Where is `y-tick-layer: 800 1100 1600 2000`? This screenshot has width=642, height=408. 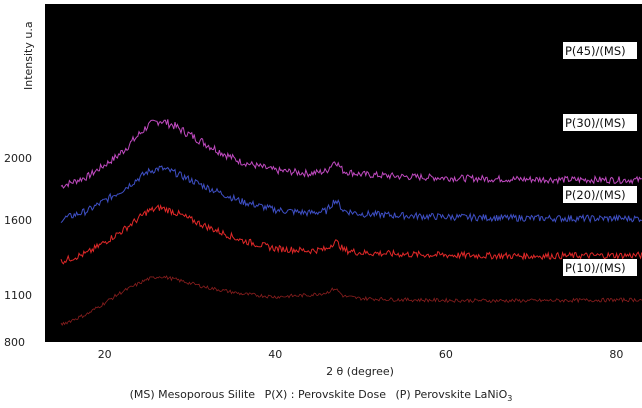
y-tick-layer: 800 1100 1600 2000 is located at coordinates (18, 250).